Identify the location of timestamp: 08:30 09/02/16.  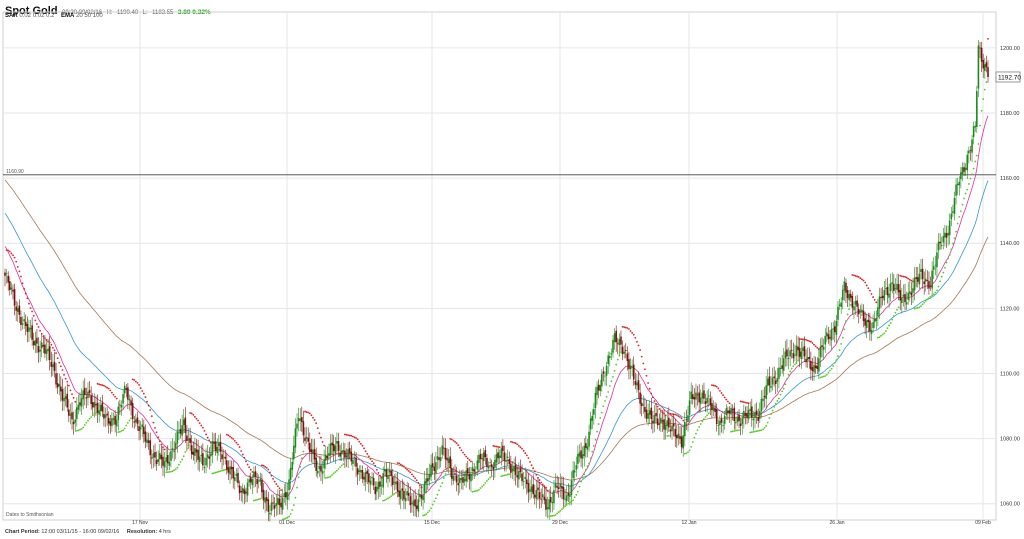
(82, 13).